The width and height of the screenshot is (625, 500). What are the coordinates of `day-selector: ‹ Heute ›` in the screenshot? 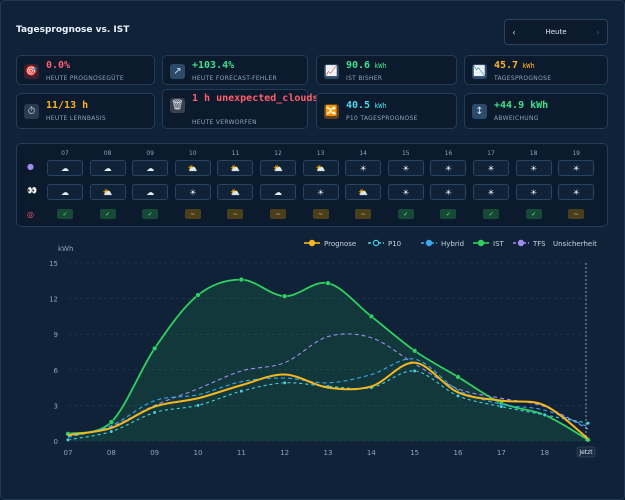 It's located at (556, 32).